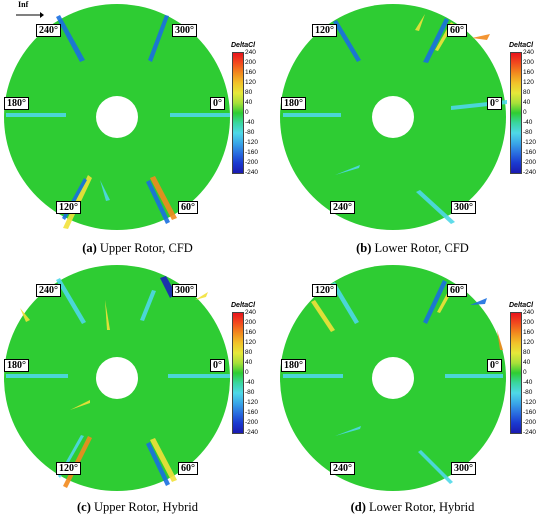  What do you see at coordinates (89, 248) in the screenshot?
I see `caption-letter: (a)` at bounding box center [89, 248].